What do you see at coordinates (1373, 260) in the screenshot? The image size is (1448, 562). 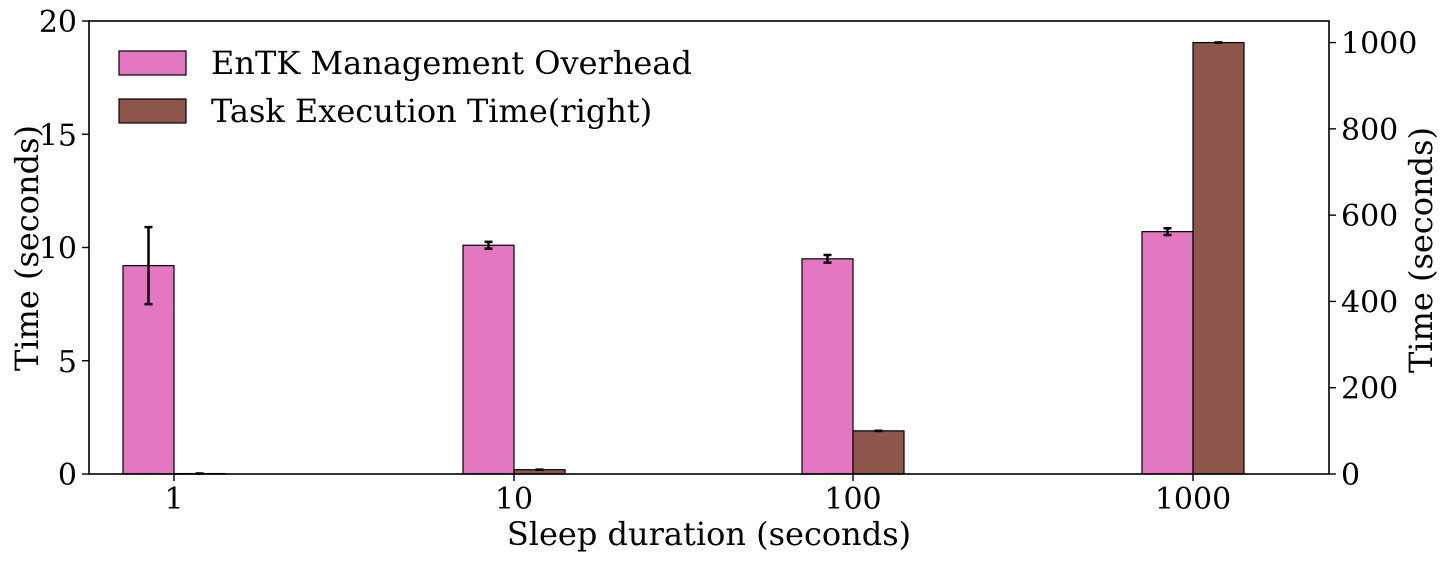 I see `right-y-axis: 0 200 400 600 800 1000` at bounding box center [1373, 260].